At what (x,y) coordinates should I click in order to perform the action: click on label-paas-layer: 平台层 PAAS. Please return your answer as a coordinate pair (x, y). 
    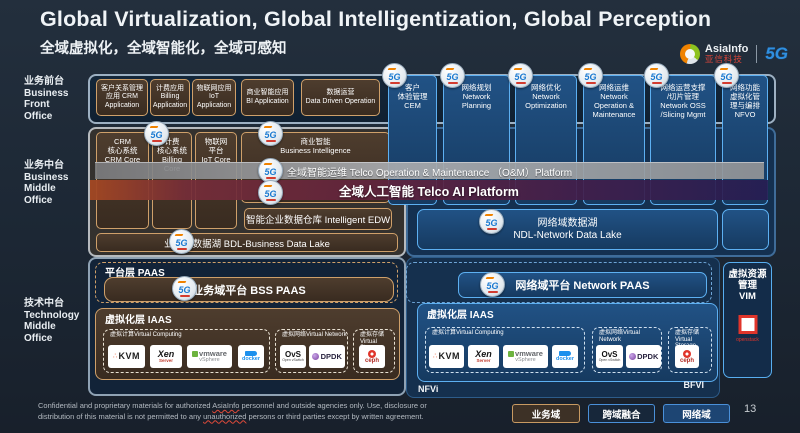
    Looking at the image, I should click on (135, 273).